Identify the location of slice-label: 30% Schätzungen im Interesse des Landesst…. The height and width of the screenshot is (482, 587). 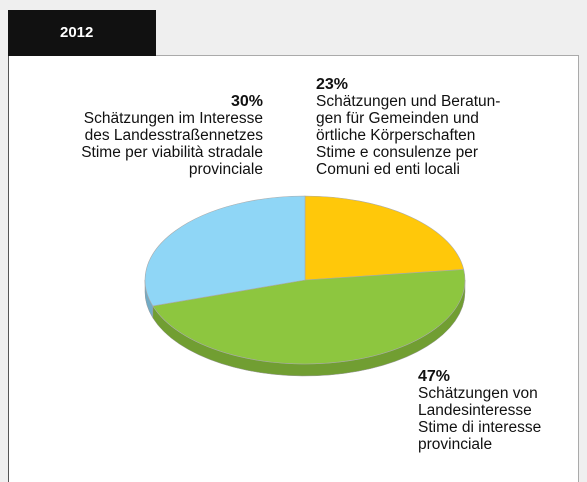
(172, 135).